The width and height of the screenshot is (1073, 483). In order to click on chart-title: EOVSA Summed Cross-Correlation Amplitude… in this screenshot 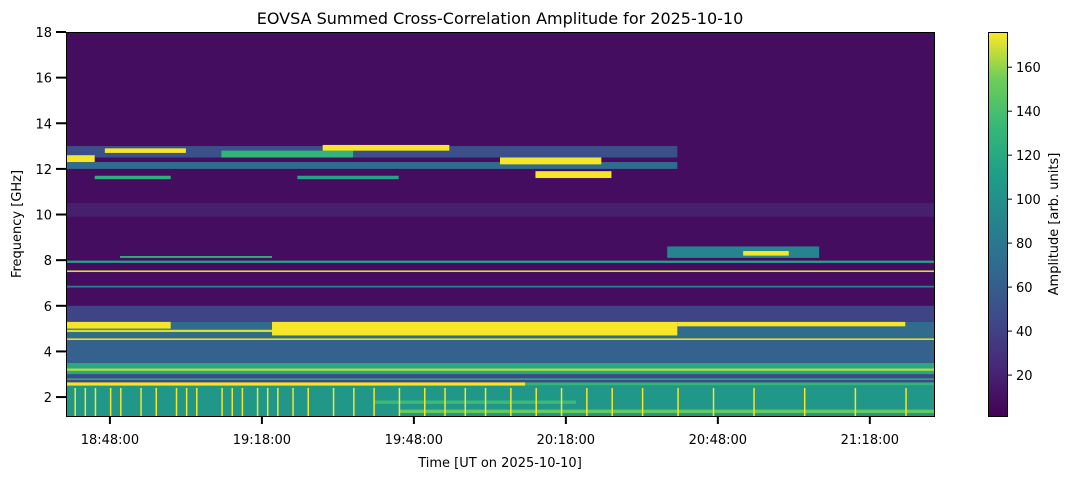, I will do `click(500, 18)`.